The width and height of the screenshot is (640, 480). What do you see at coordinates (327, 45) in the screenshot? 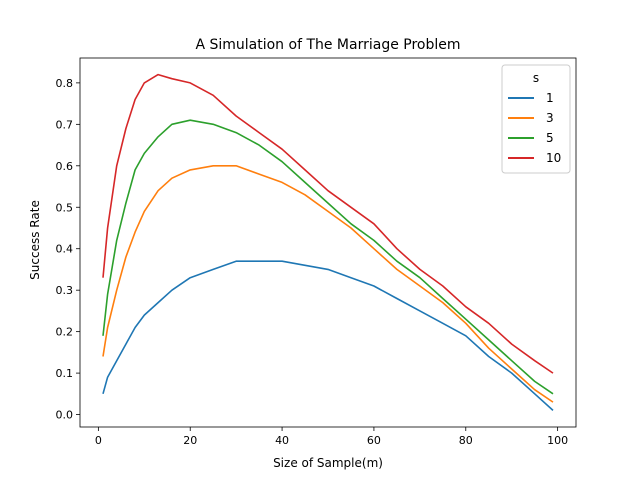
I see `chart-title: A Simulation of The Marriage Problem` at bounding box center [327, 45].